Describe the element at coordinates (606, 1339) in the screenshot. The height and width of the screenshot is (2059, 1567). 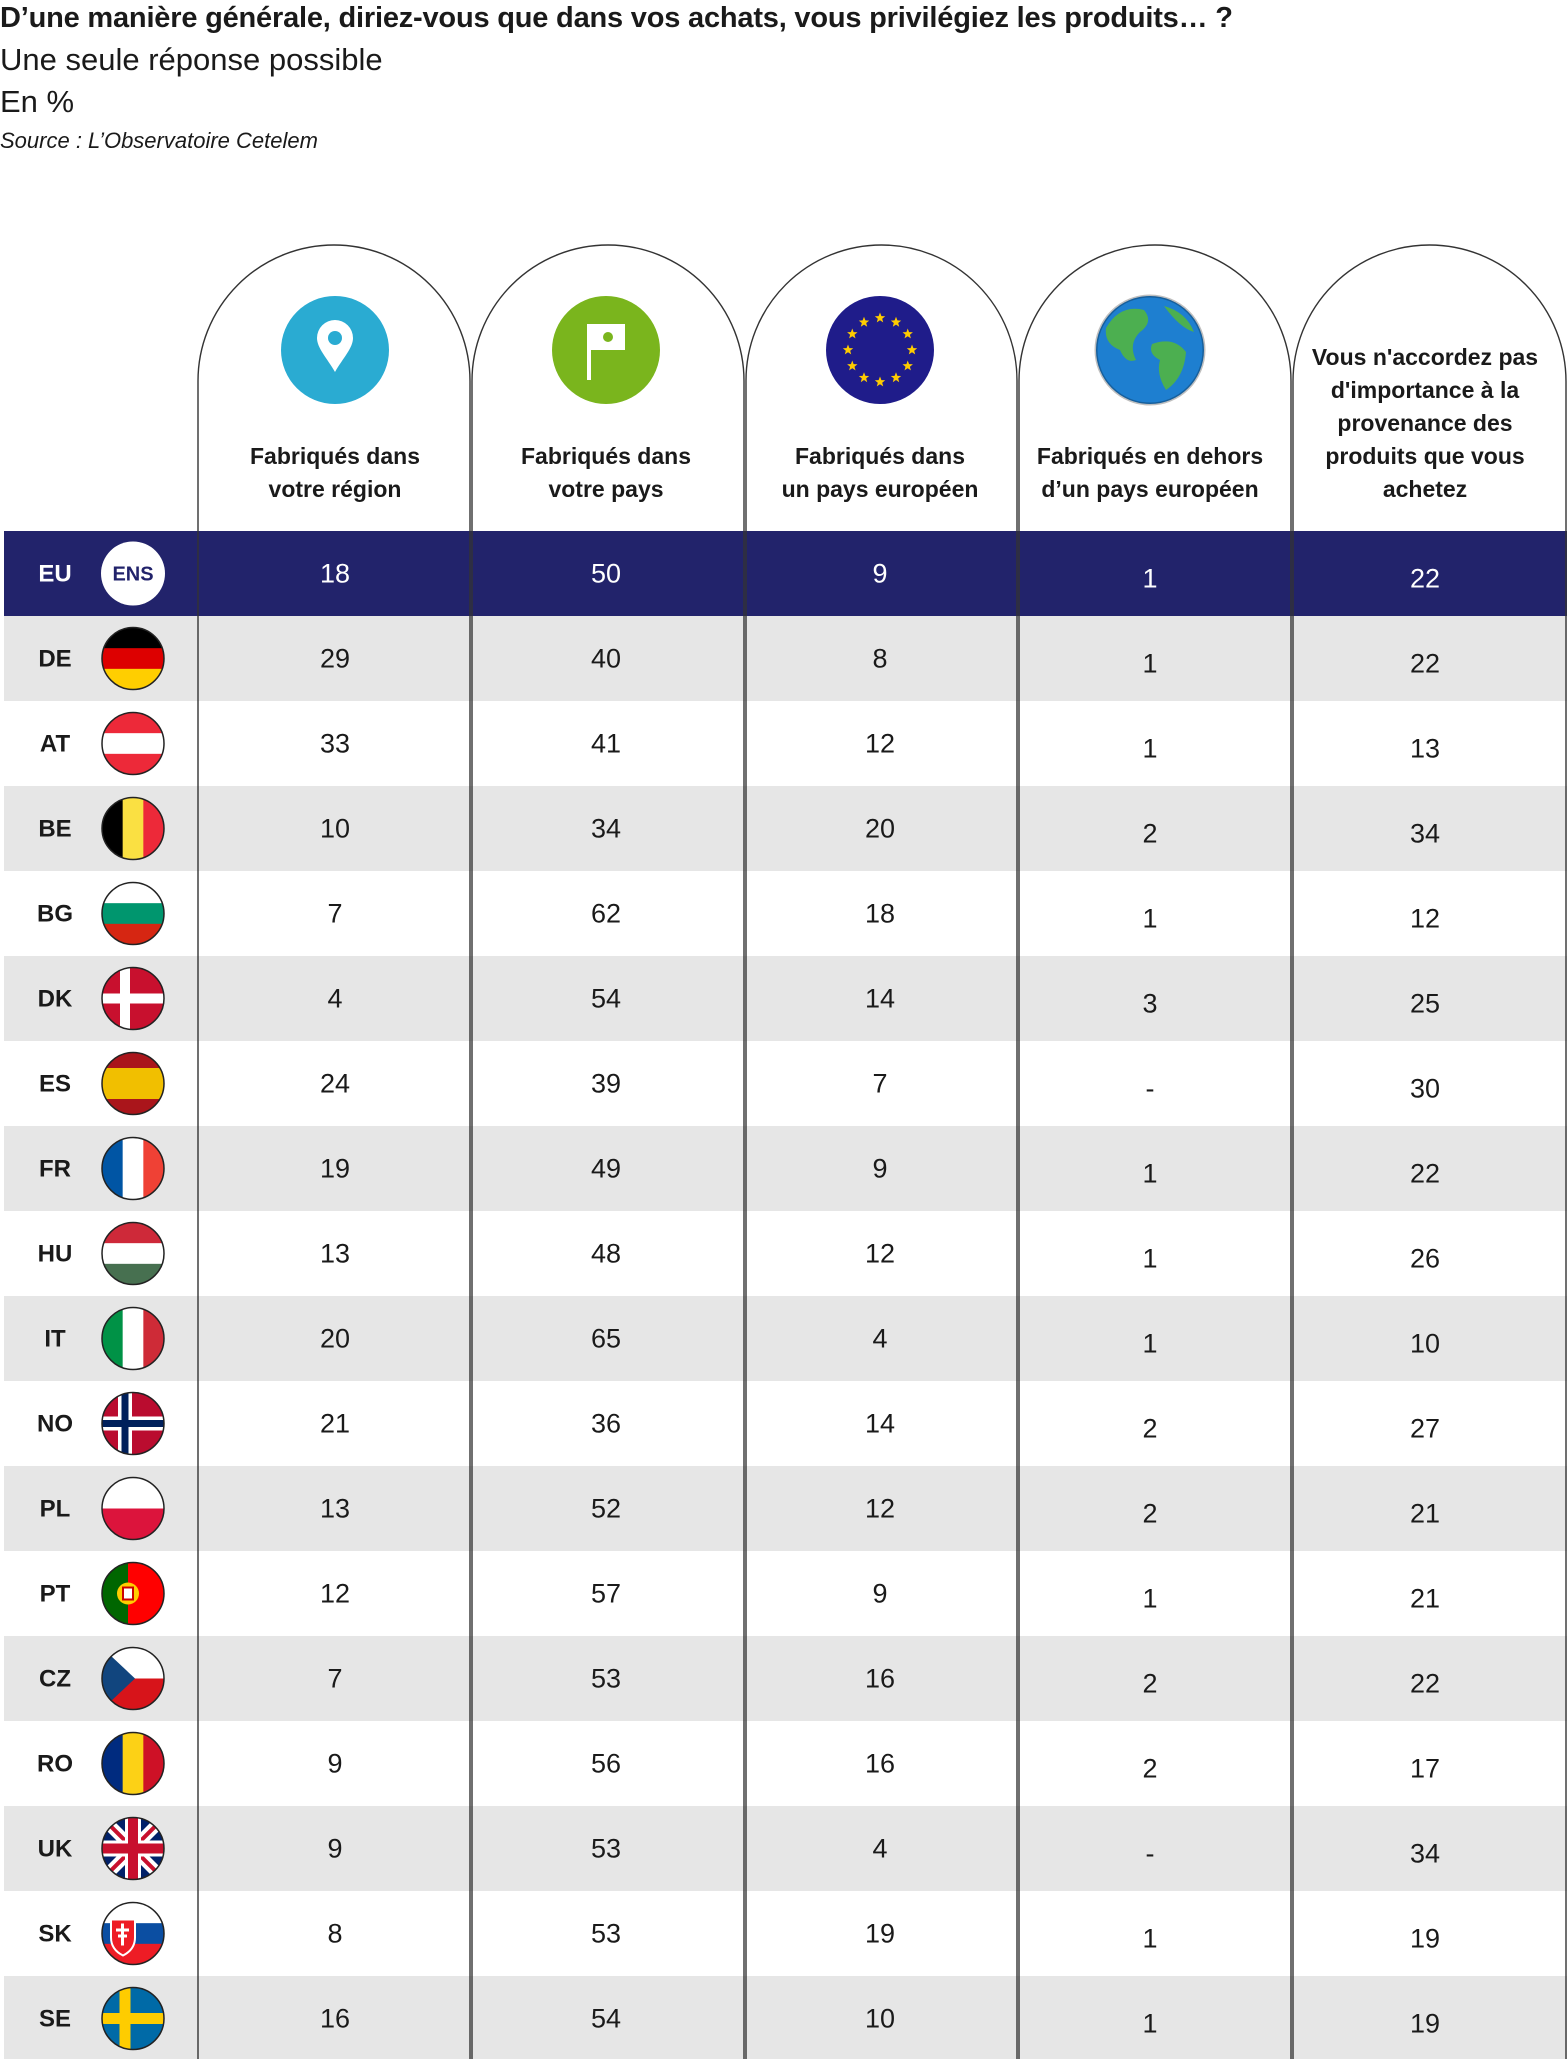
I see `table-cell: 65` at that location.